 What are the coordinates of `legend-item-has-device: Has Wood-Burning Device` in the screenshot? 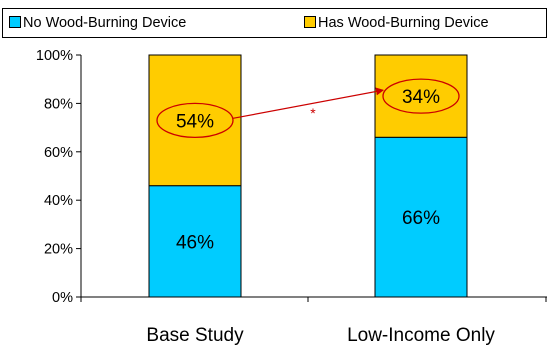 It's located at (396, 23).